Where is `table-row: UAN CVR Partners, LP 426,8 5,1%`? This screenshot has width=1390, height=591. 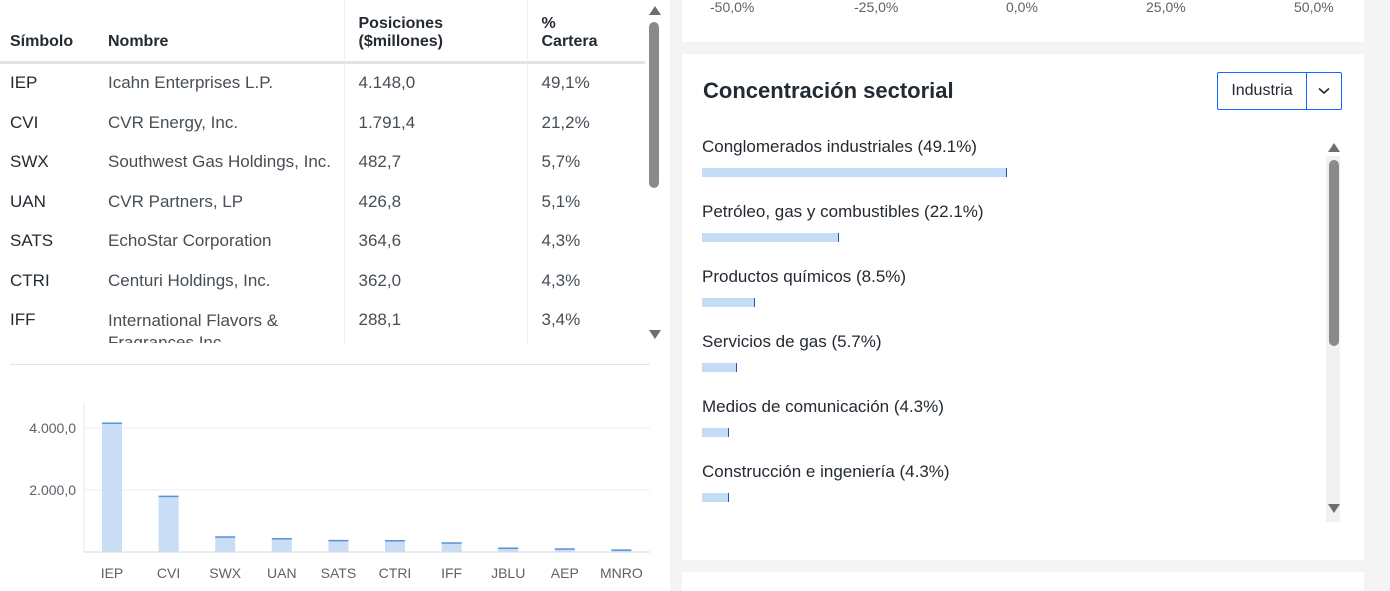
table-row: UAN CVR Partners, LP 426,8 5,1% is located at coordinates (322, 202).